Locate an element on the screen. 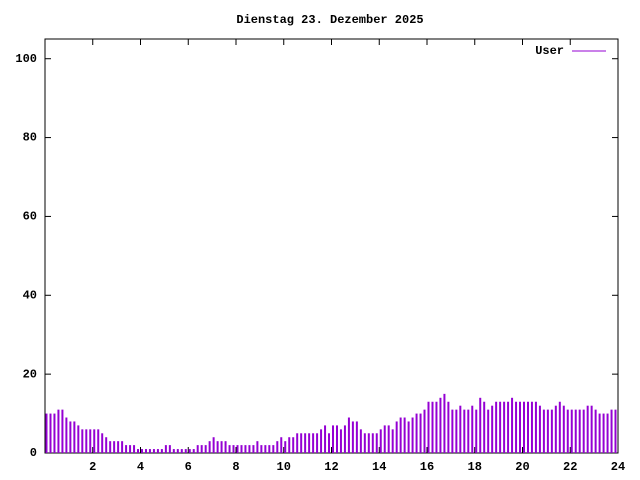 The height and width of the screenshot is (480, 640). x-tick-label: 18 is located at coordinates (475, 467).